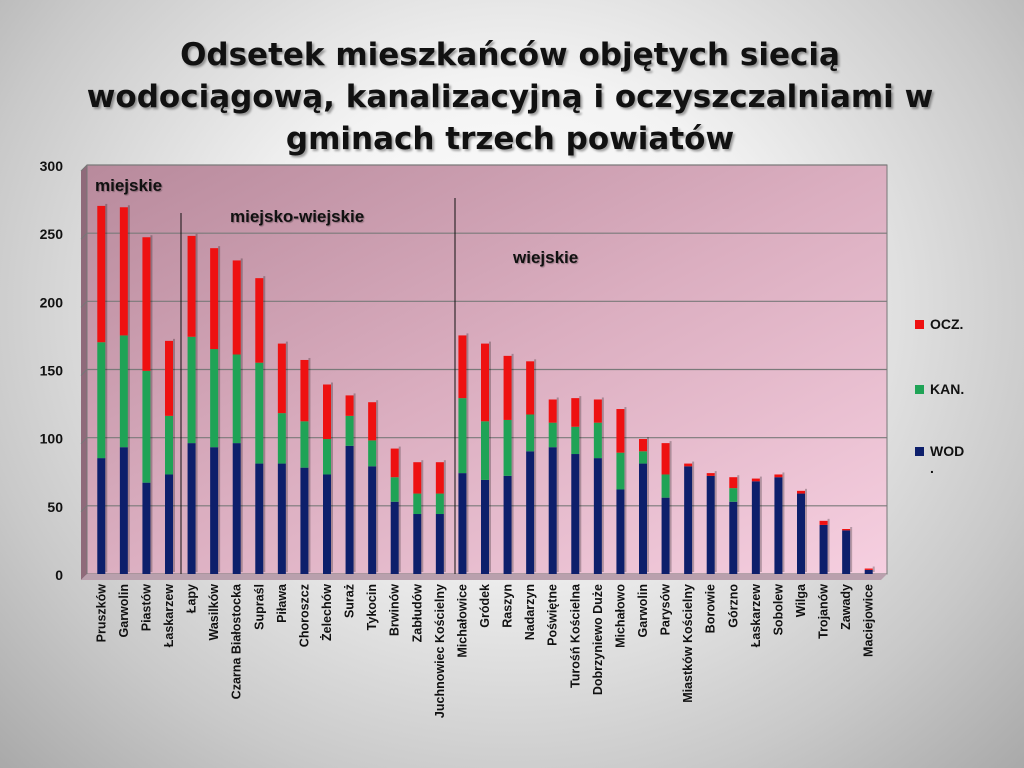  Describe the element at coordinates (214, 612) in the screenshot. I see `x-tick-label: Wasilków` at that location.